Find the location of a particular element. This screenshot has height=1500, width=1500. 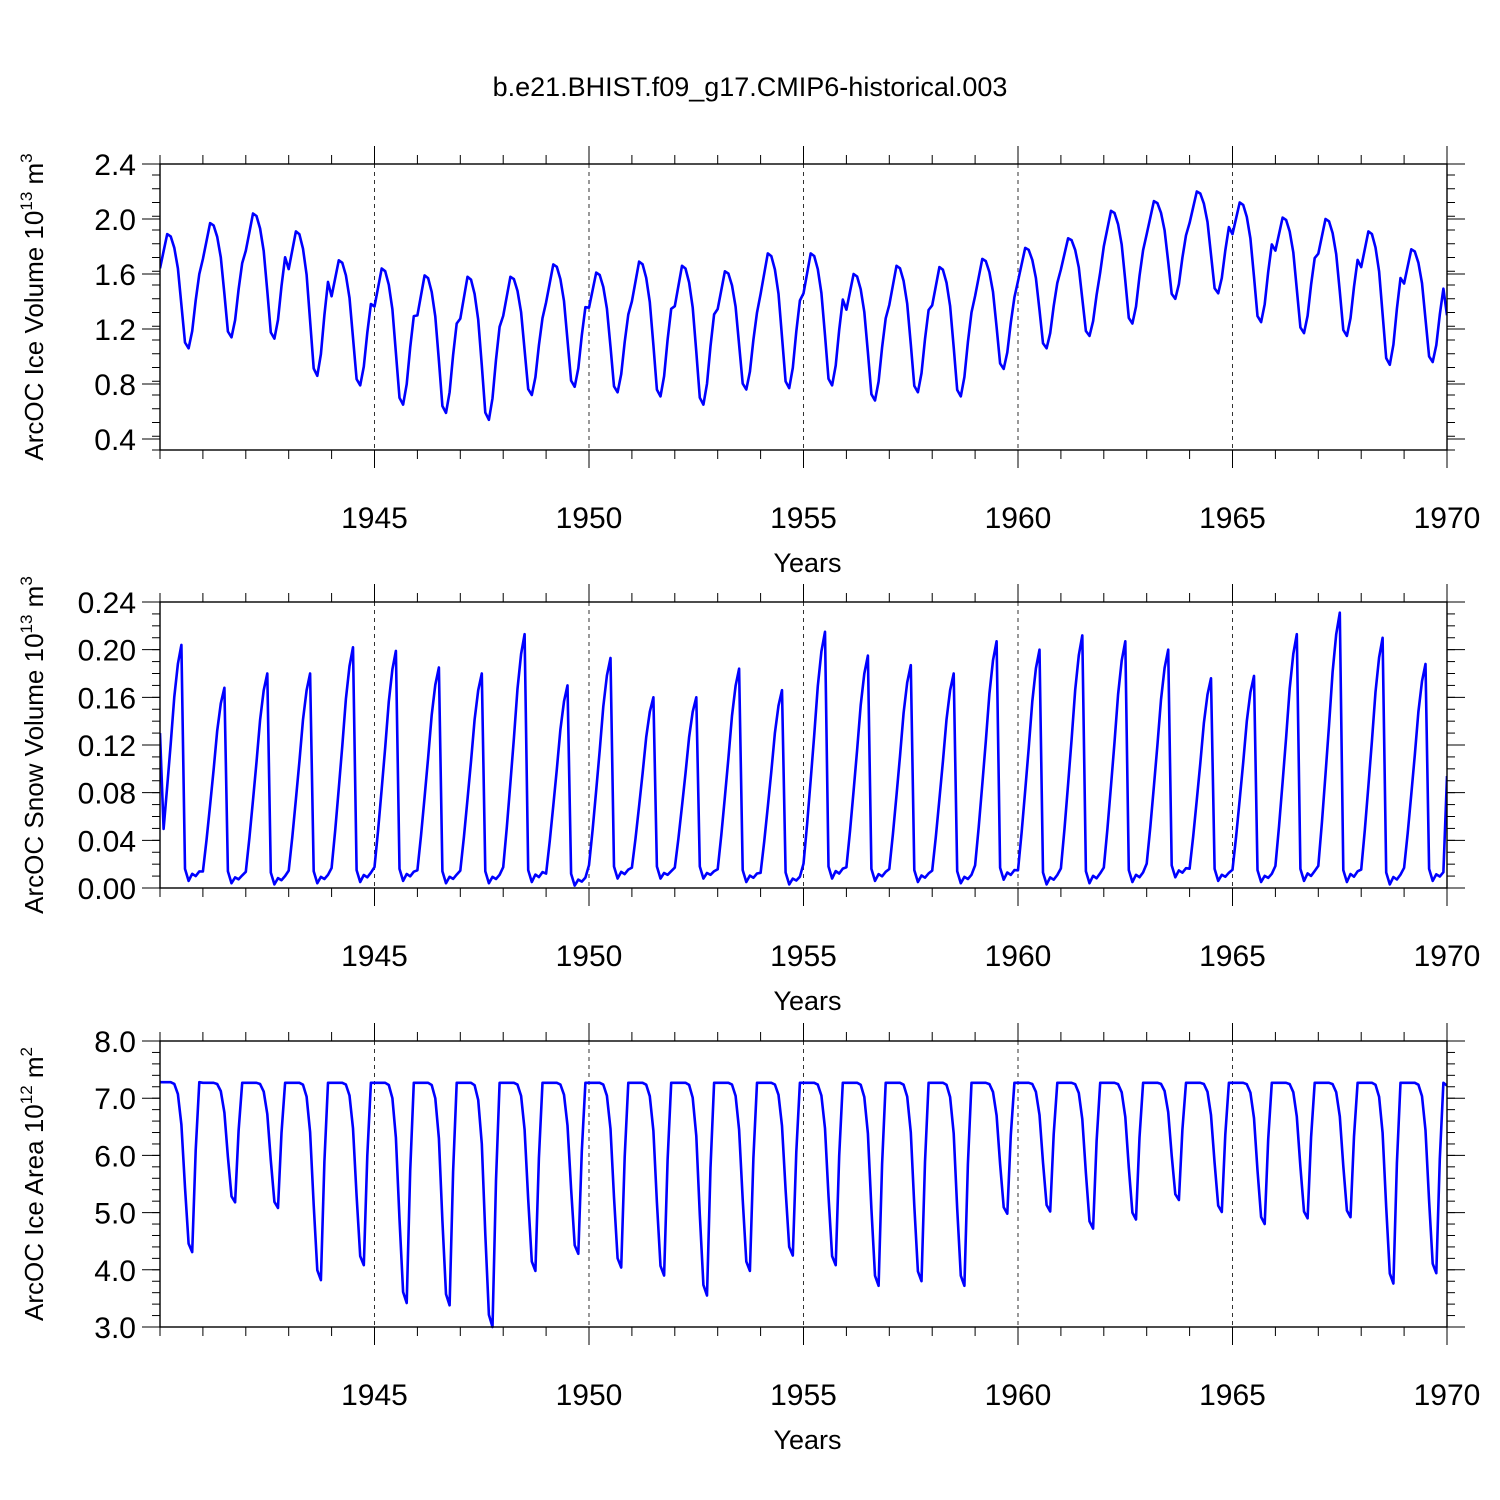

y-tick-label: 0.24 is located at coordinates (107, 603).